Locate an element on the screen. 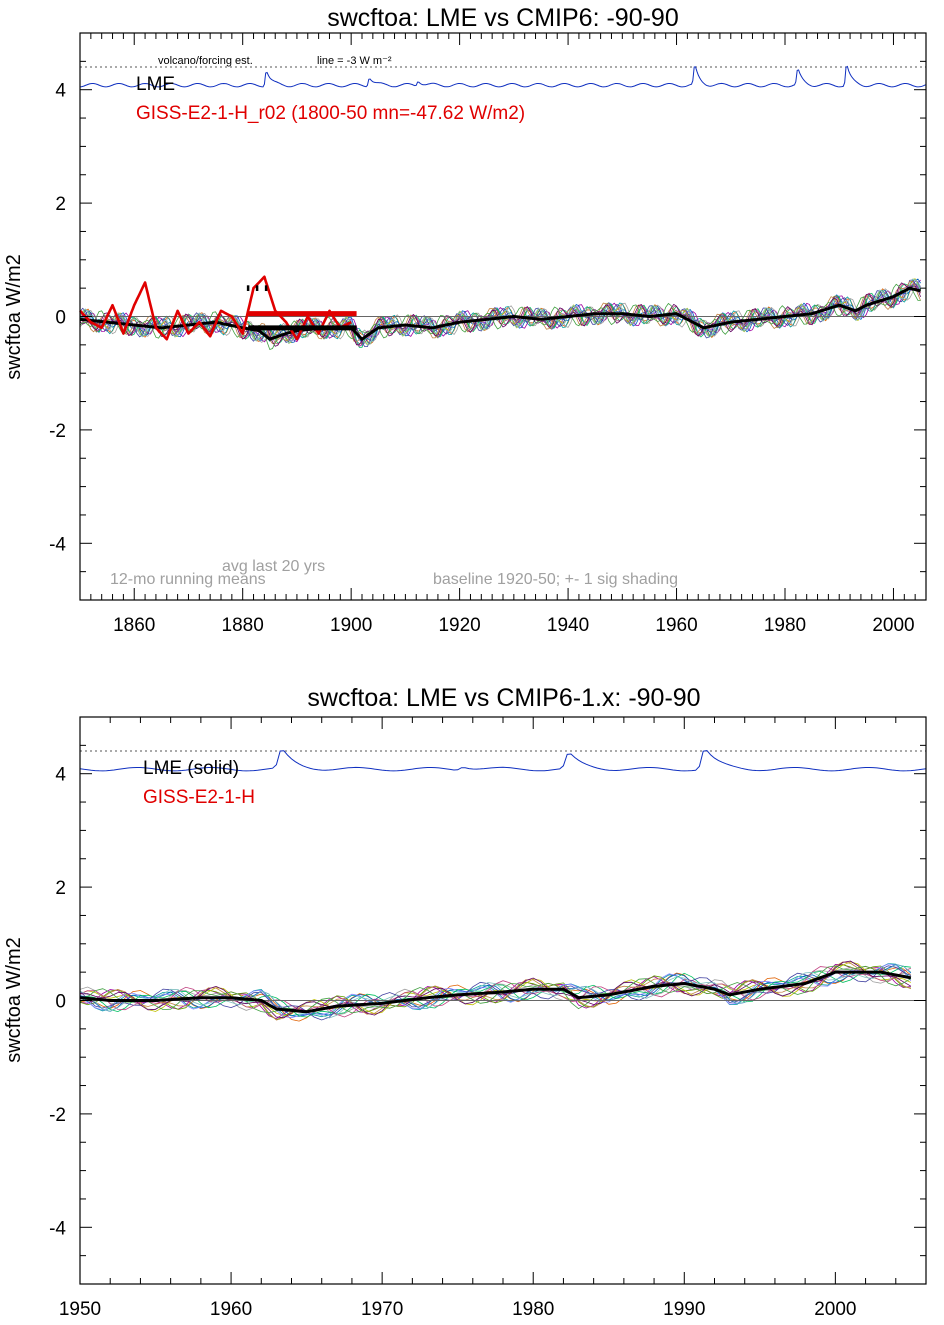  volcano-note: volcano/forcing est. is located at coordinates (205, 61).